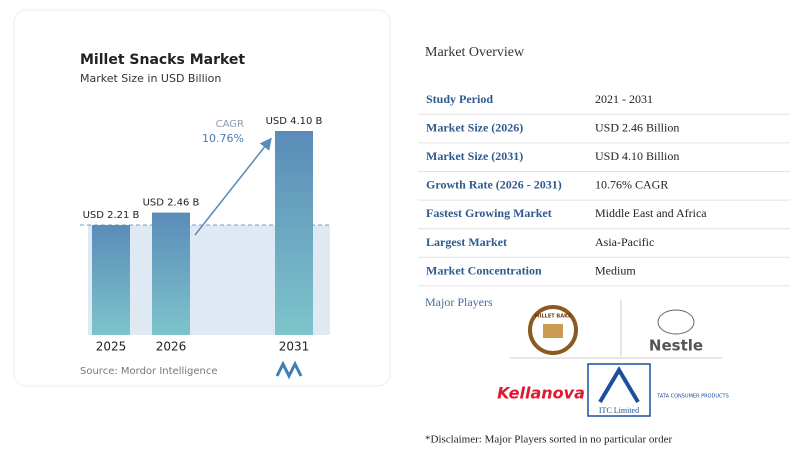  Describe the element at coordinates (466, 242) in the screenshot. I see `row-label: Largest Market` at that location.